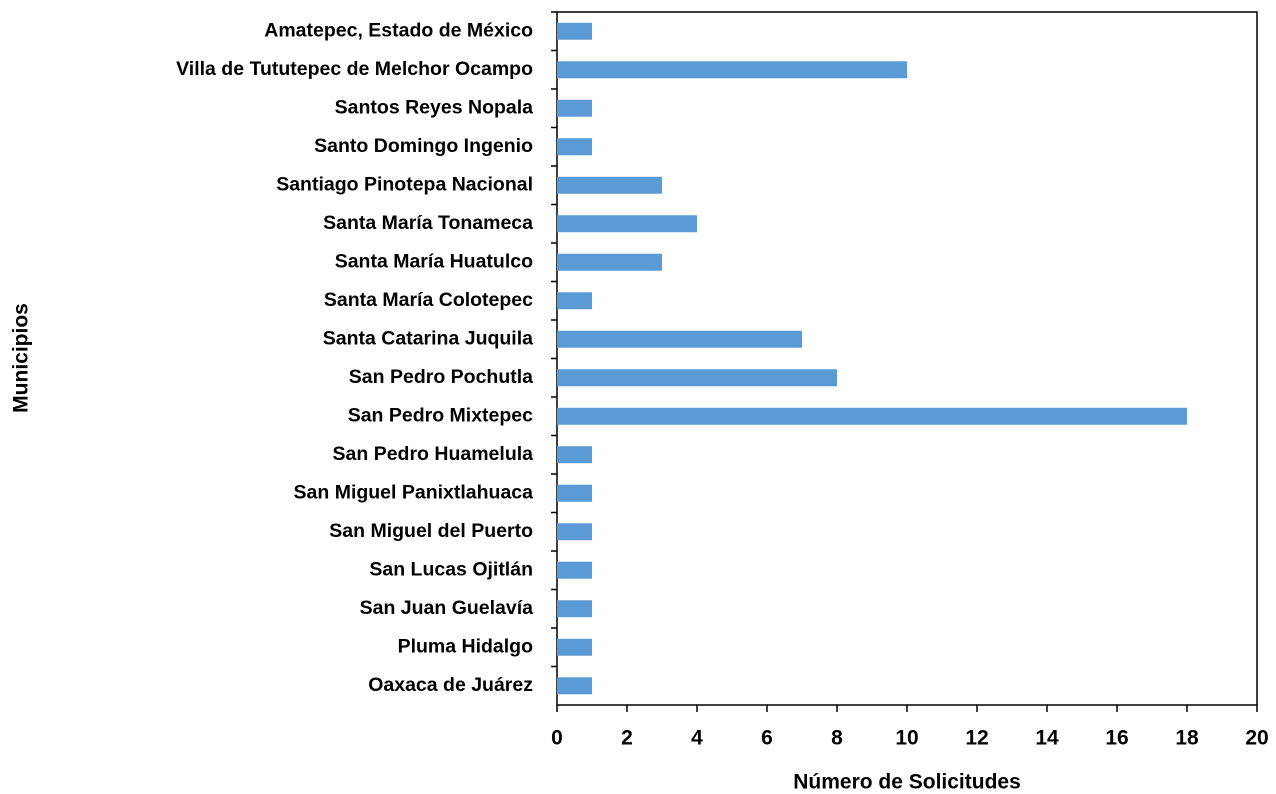  Describe the element at coordinates (627, 738) in the screenshot. I see `x-tick-label: 2` at that location.